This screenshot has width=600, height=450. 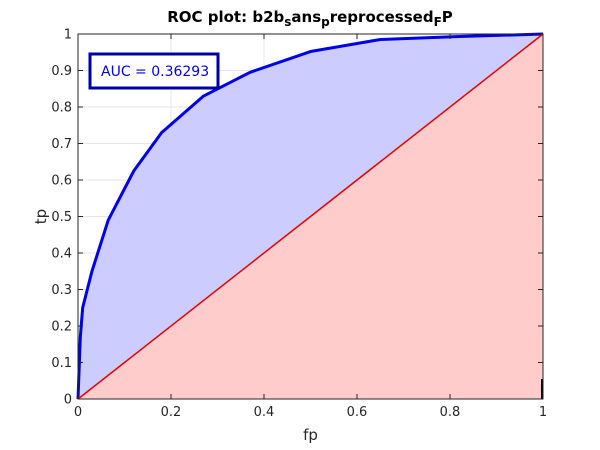 What do you see at coordinates (61, 181) in the screenshot?
I see `y-tick-label-6: 0.6` at bounding box center [61, 181].